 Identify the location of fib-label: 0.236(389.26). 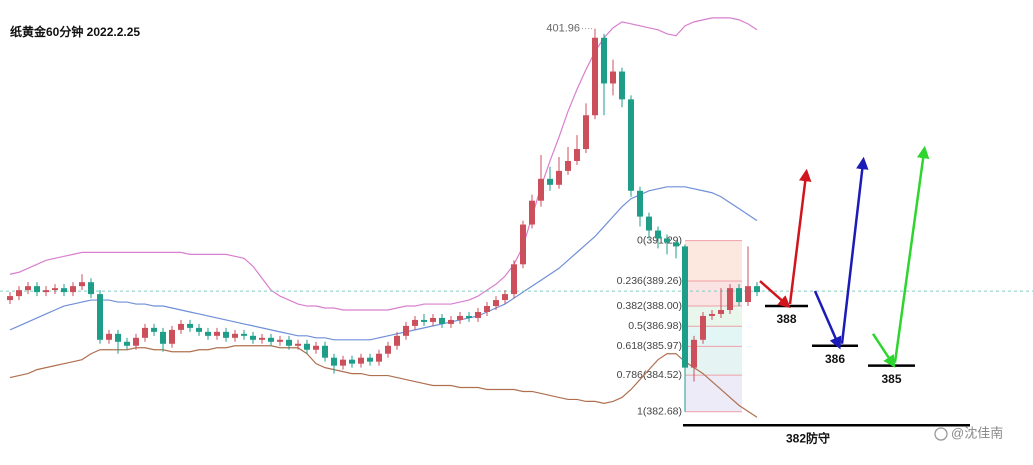
(649, 281).